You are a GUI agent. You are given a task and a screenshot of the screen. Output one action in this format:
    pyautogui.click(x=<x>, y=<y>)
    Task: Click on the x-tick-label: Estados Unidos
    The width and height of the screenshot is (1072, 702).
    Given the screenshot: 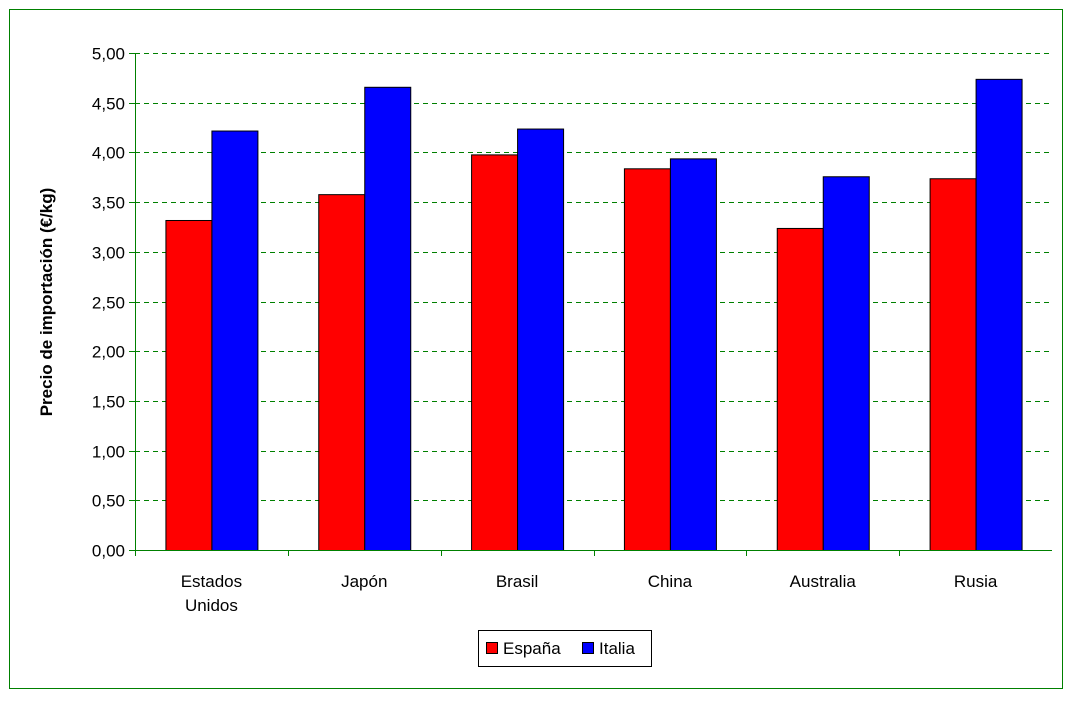 What is the action you would take?
    pyautogui.click(x=211, y=593)
    